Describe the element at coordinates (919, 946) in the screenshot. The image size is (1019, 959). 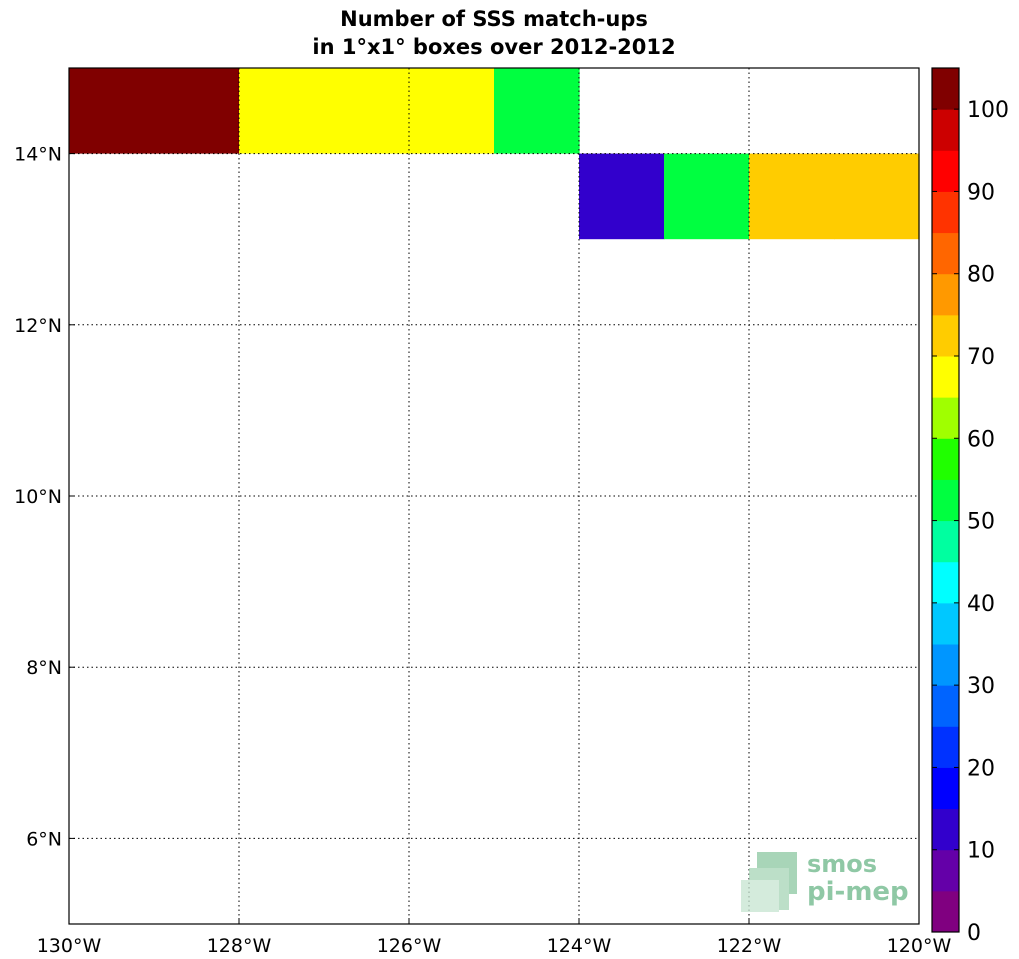
I see `x-tick-label: 120°W` at that location.